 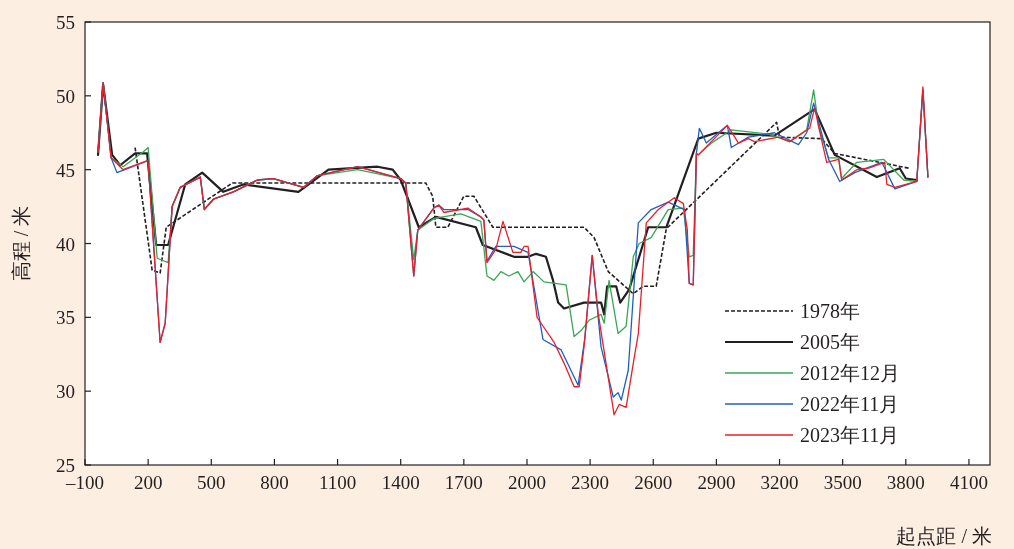 I want to click on x-tick-label: 1100, so click(x=337, y=482).